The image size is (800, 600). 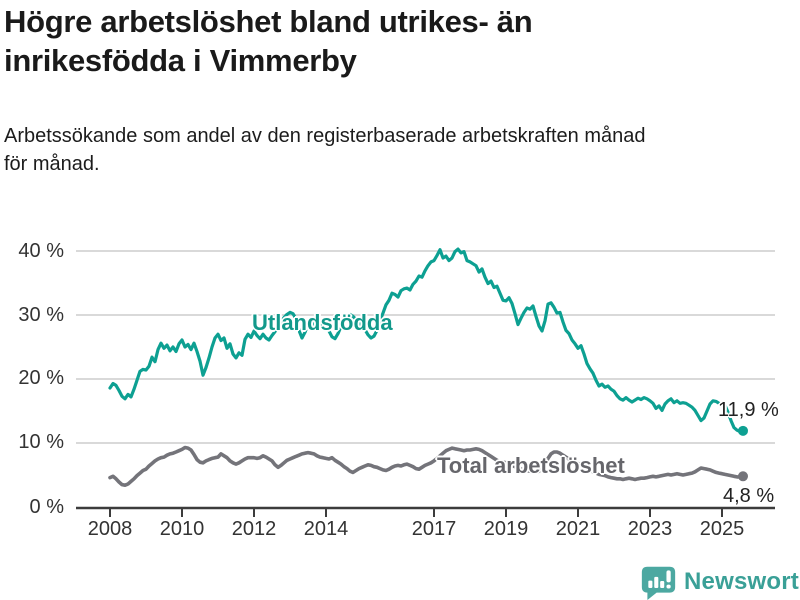 I want to click on x-axis-label-2008: 2008, so click(x=110, y=529).